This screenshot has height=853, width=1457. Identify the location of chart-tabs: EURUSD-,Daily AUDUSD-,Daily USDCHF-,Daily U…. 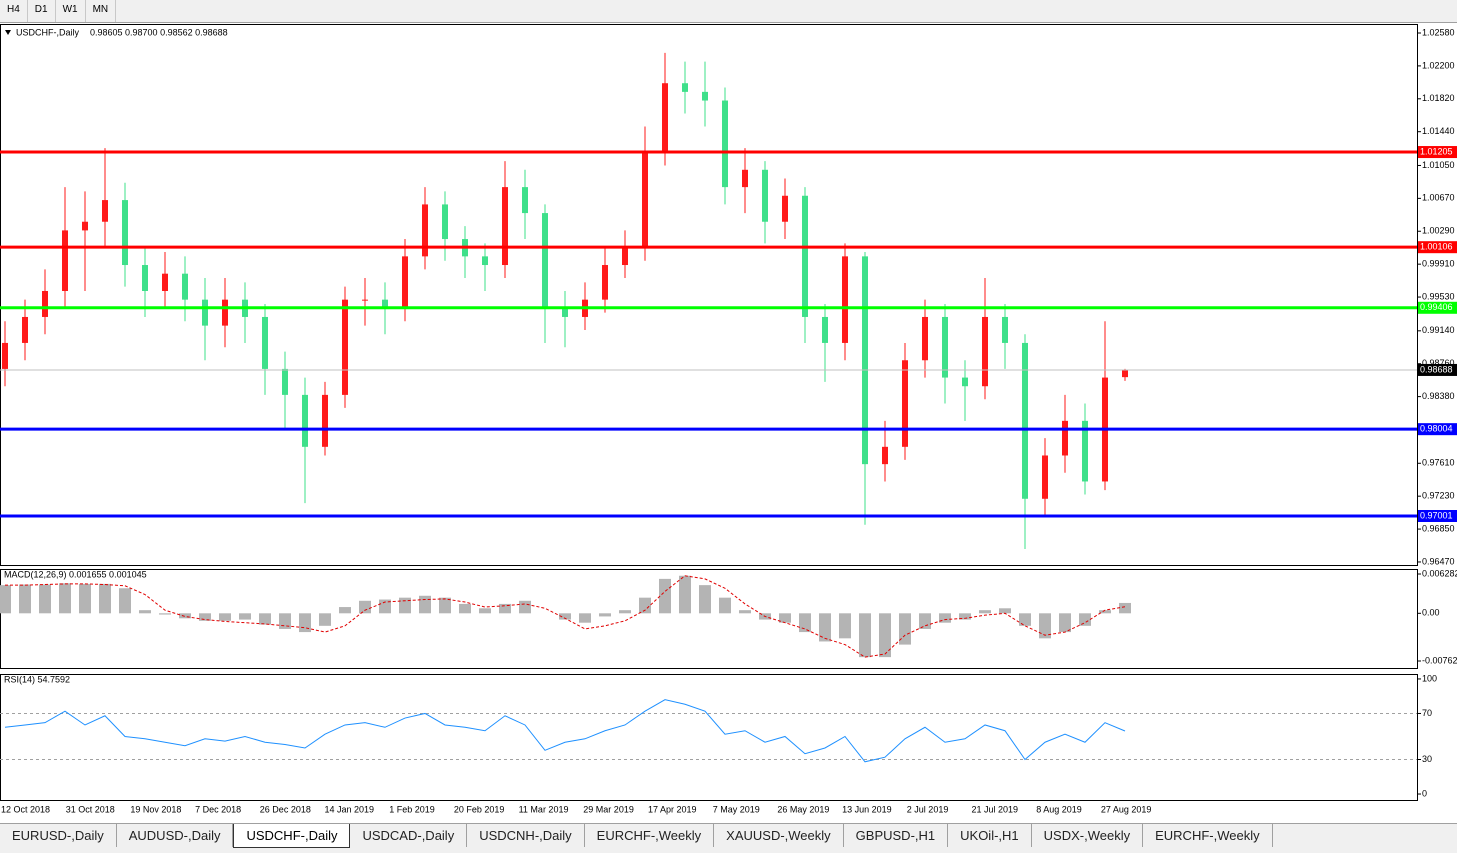
(728, 838).